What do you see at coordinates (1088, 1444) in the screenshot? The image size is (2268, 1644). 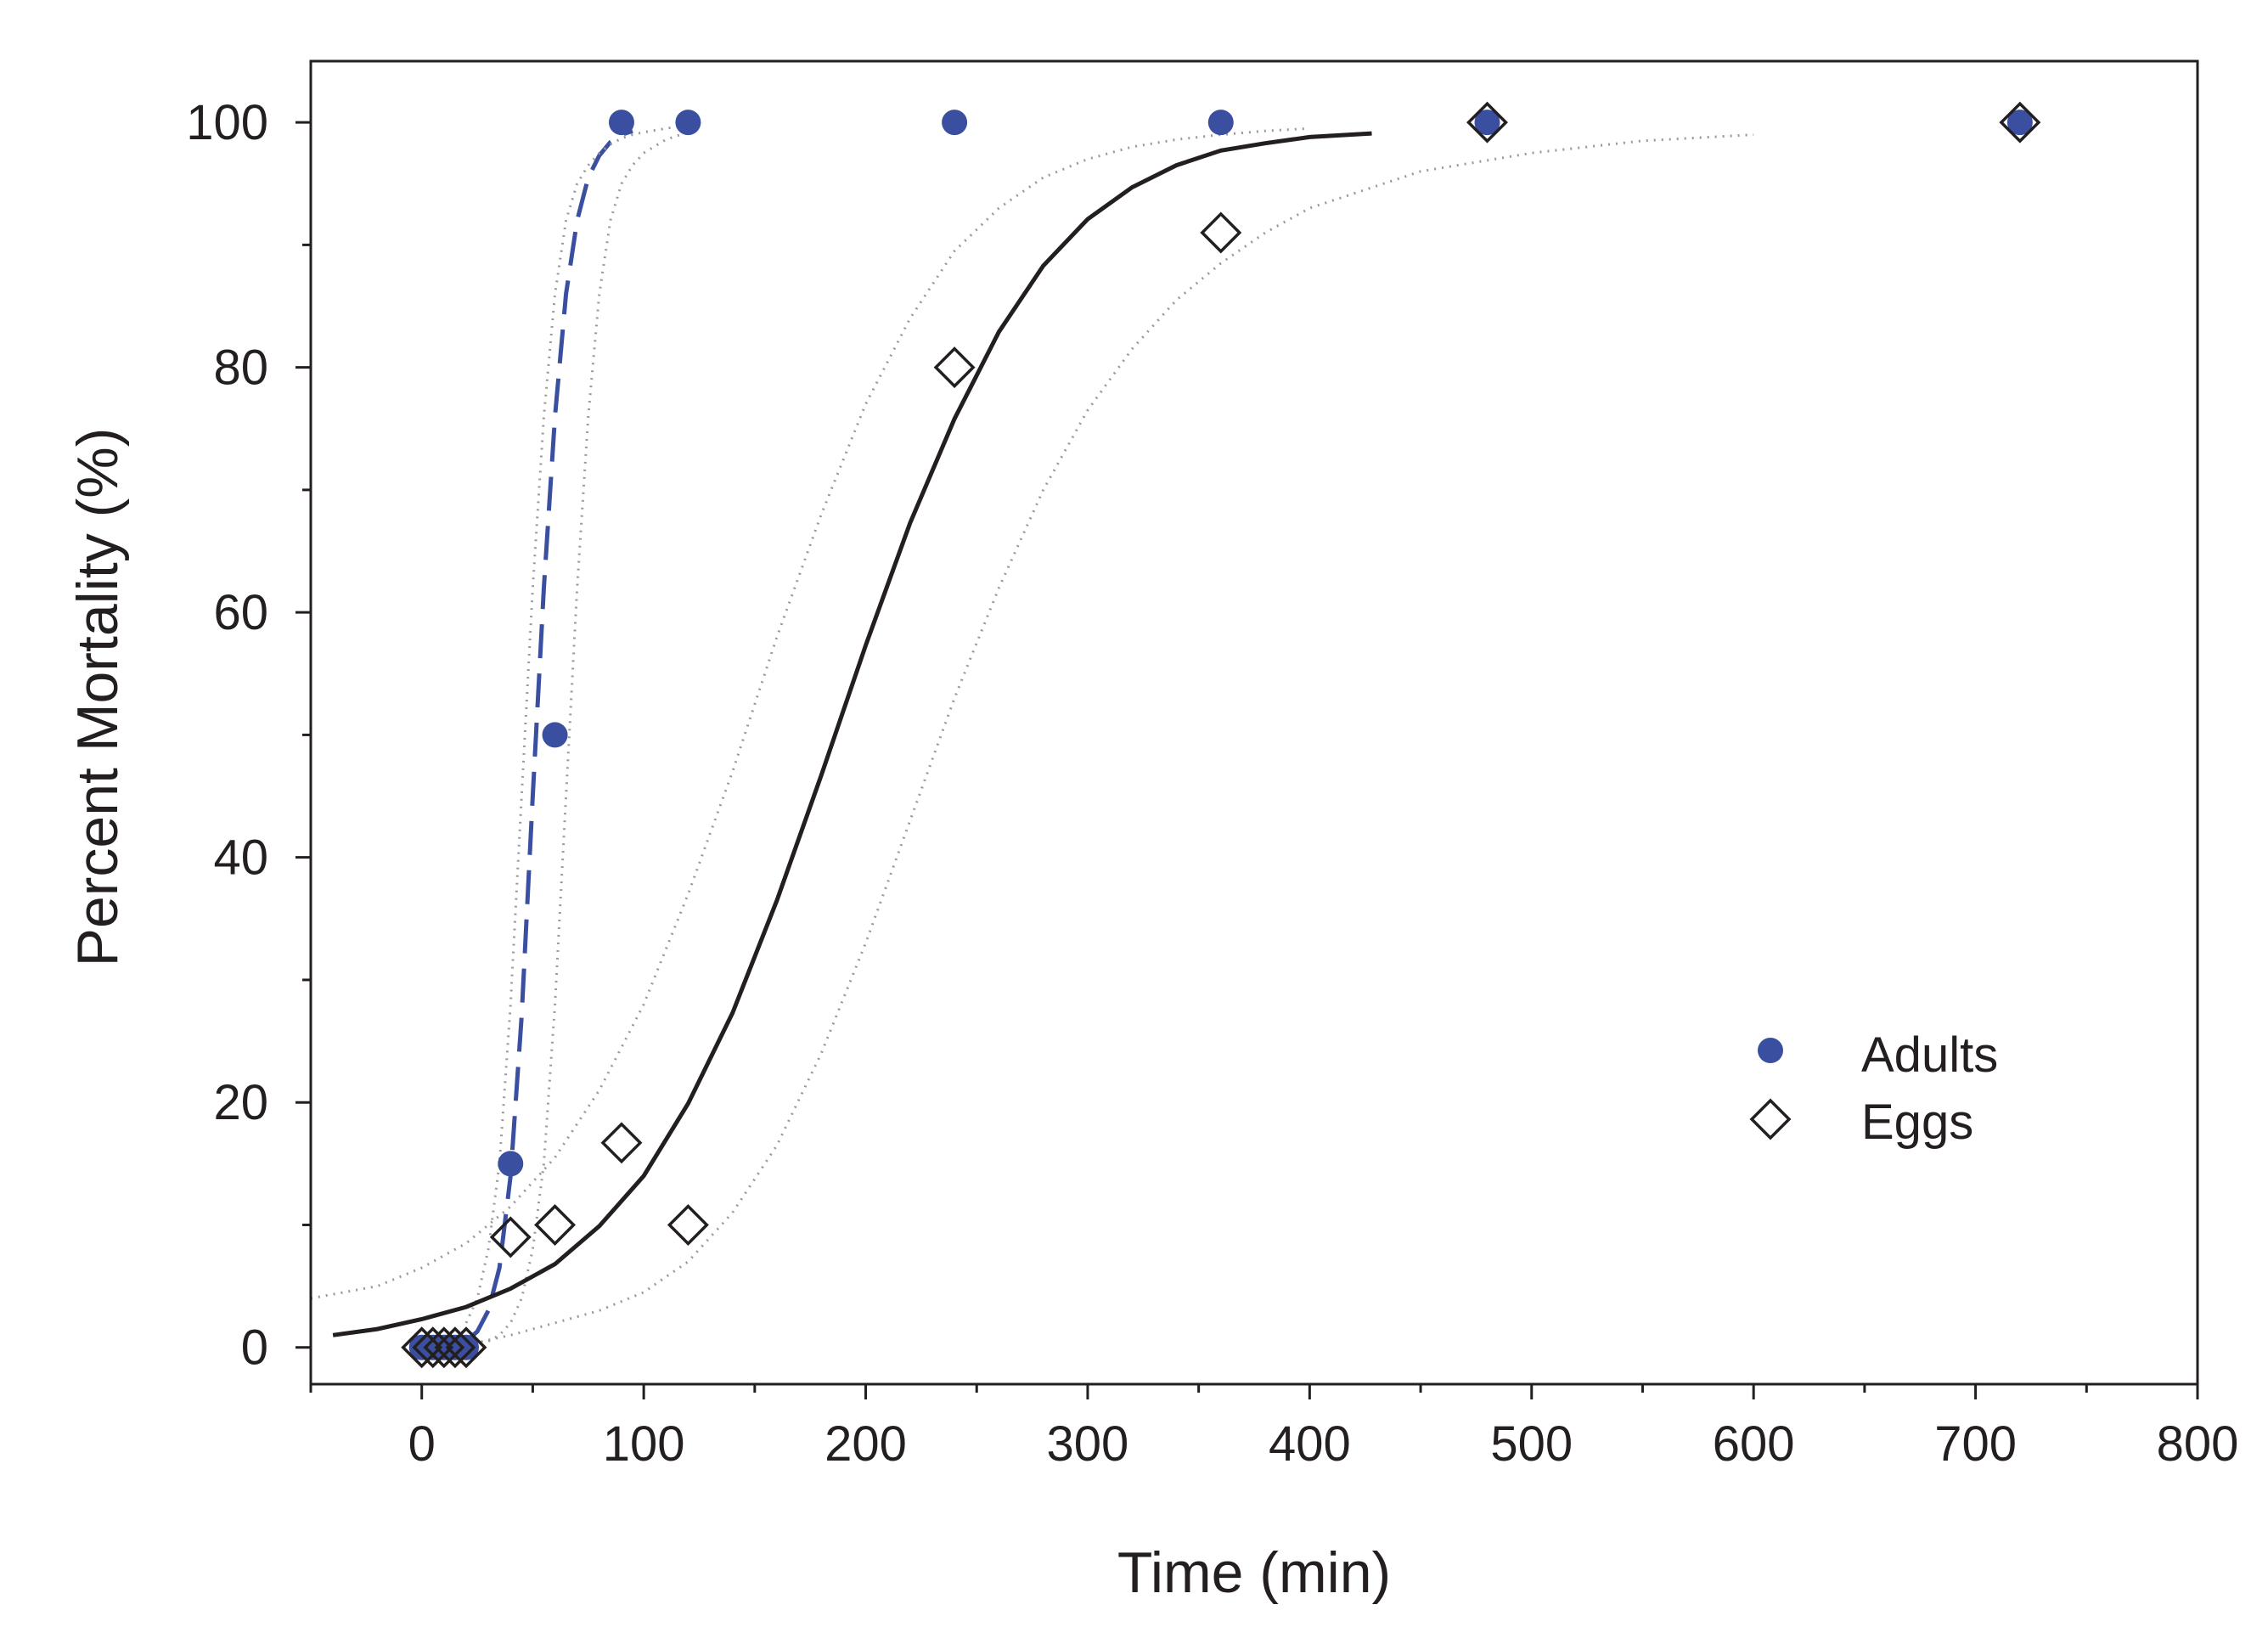 I see `x-tick-label: 300` at bounding box center [1088, 1444].